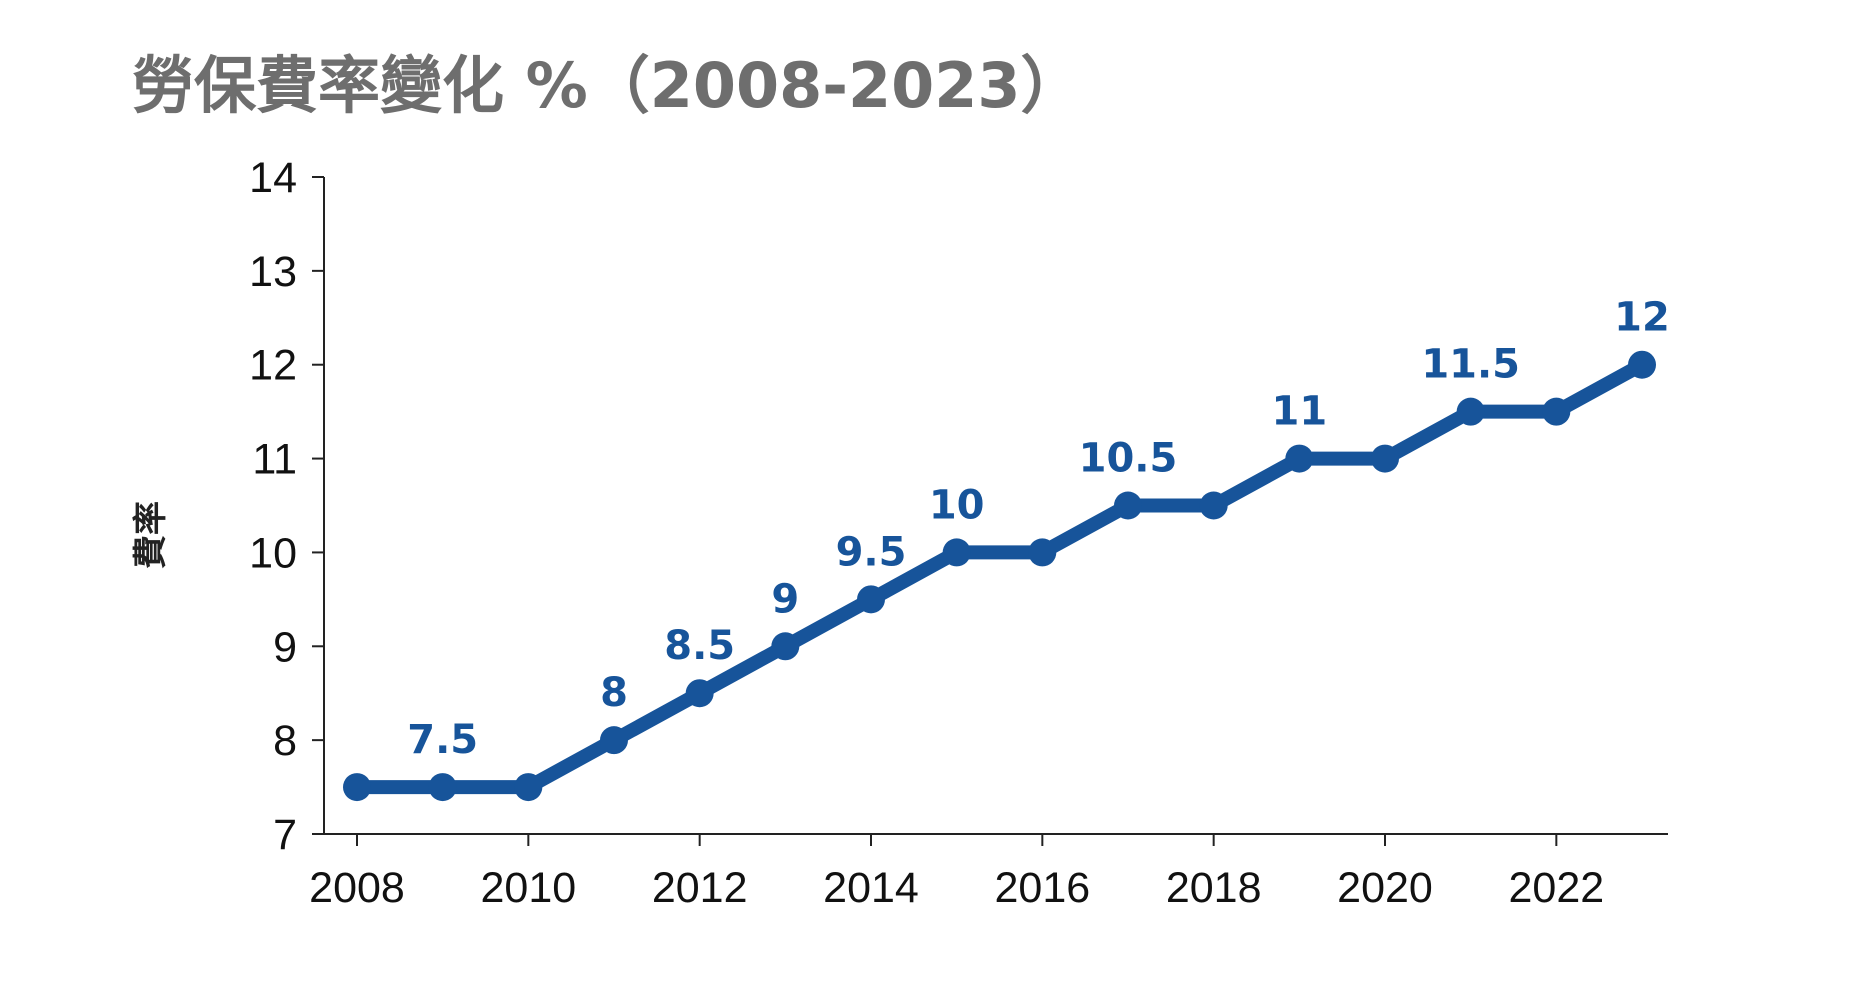 This screenshot has width=1875, height=981. Describe the element at coordinates (871, 552) in the screenshot. I see `data-label: 9.5` at that location.